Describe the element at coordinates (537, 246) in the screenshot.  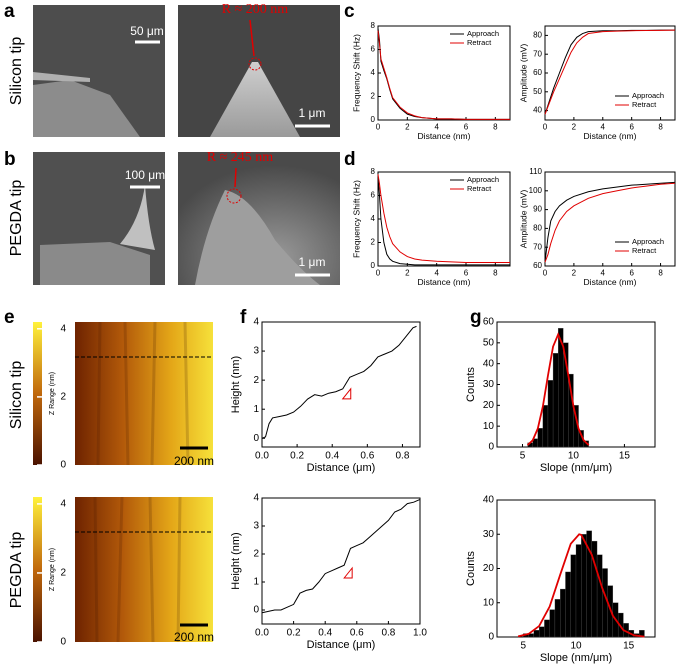
I see `y-tick-label: 70` at that location.